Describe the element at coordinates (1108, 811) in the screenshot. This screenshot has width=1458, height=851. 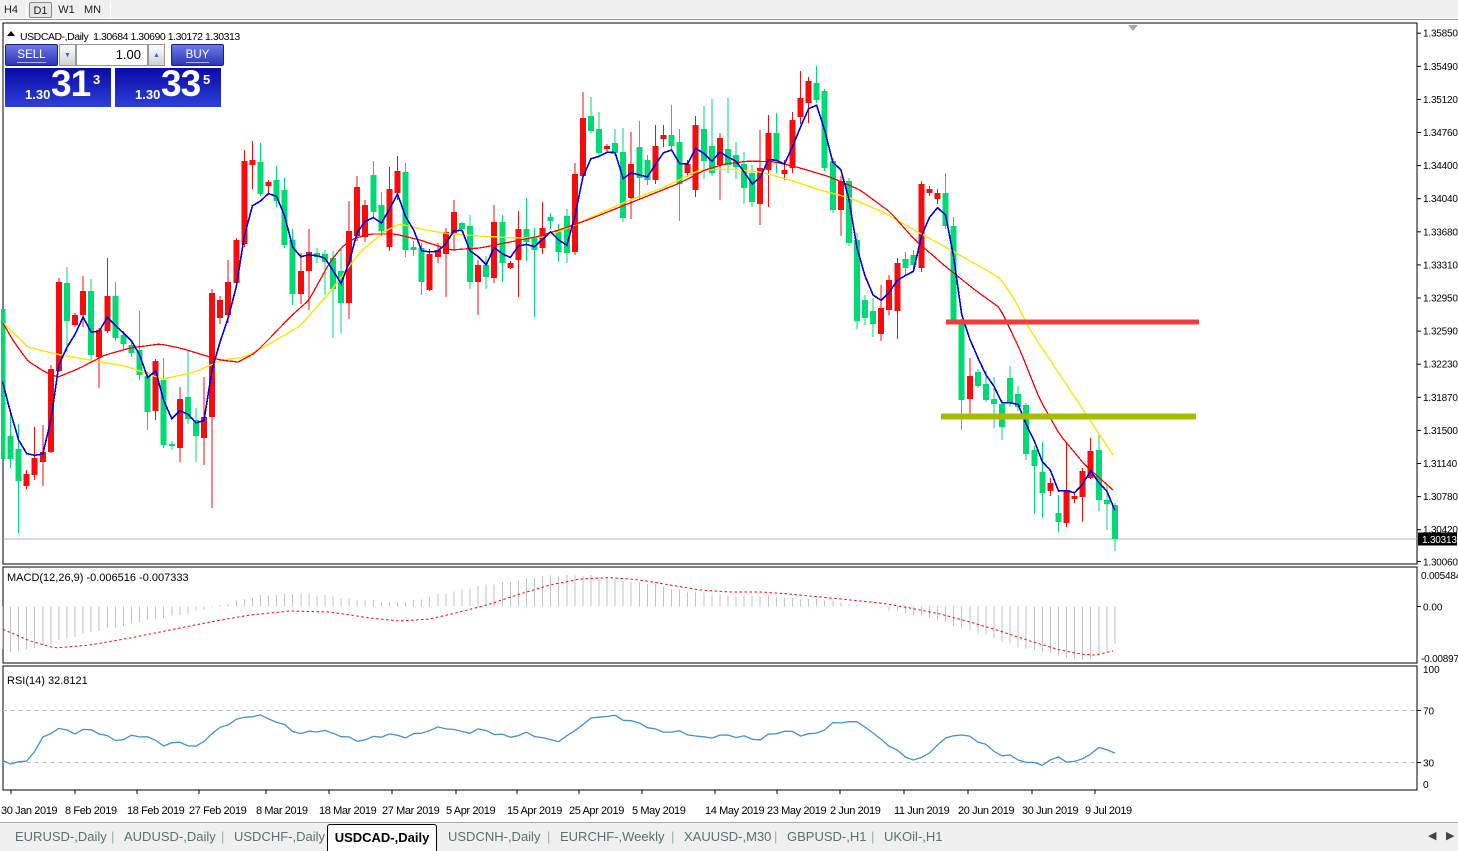
I see `svg-text: 9 Jul 2019` at that location.